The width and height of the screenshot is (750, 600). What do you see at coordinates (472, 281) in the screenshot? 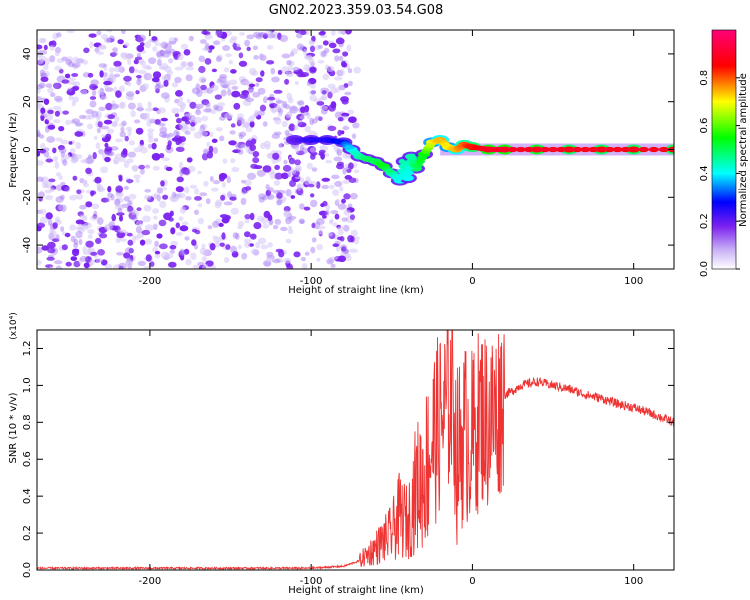
I see `x-tick-label: 0` at bounding box center [472, 281].